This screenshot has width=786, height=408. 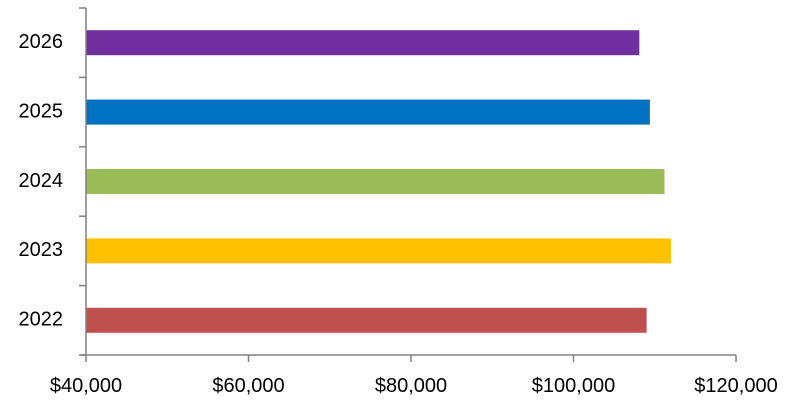 What do you see at coordinates (82, 181) in the screenshot?
I see `y-axis-ticks` at bounding box center [82, 181].